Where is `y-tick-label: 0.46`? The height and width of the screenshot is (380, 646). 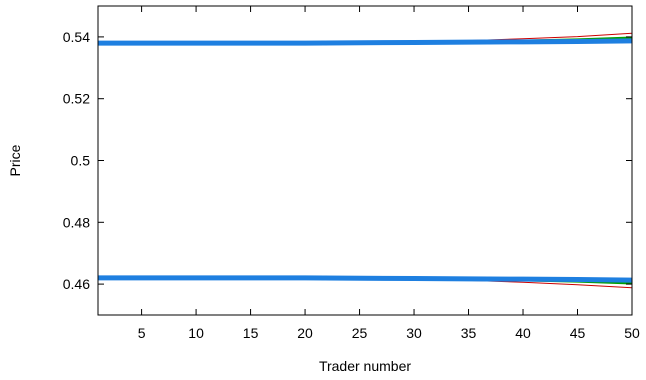
y-tick-label: 0.46 is located at coordinates (76, 284).